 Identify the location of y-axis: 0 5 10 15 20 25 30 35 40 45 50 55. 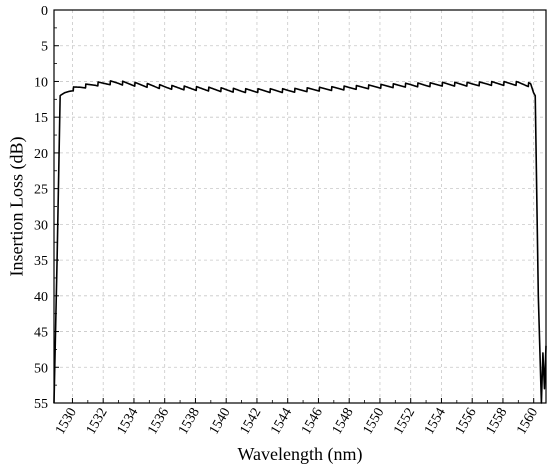
(46, 208).